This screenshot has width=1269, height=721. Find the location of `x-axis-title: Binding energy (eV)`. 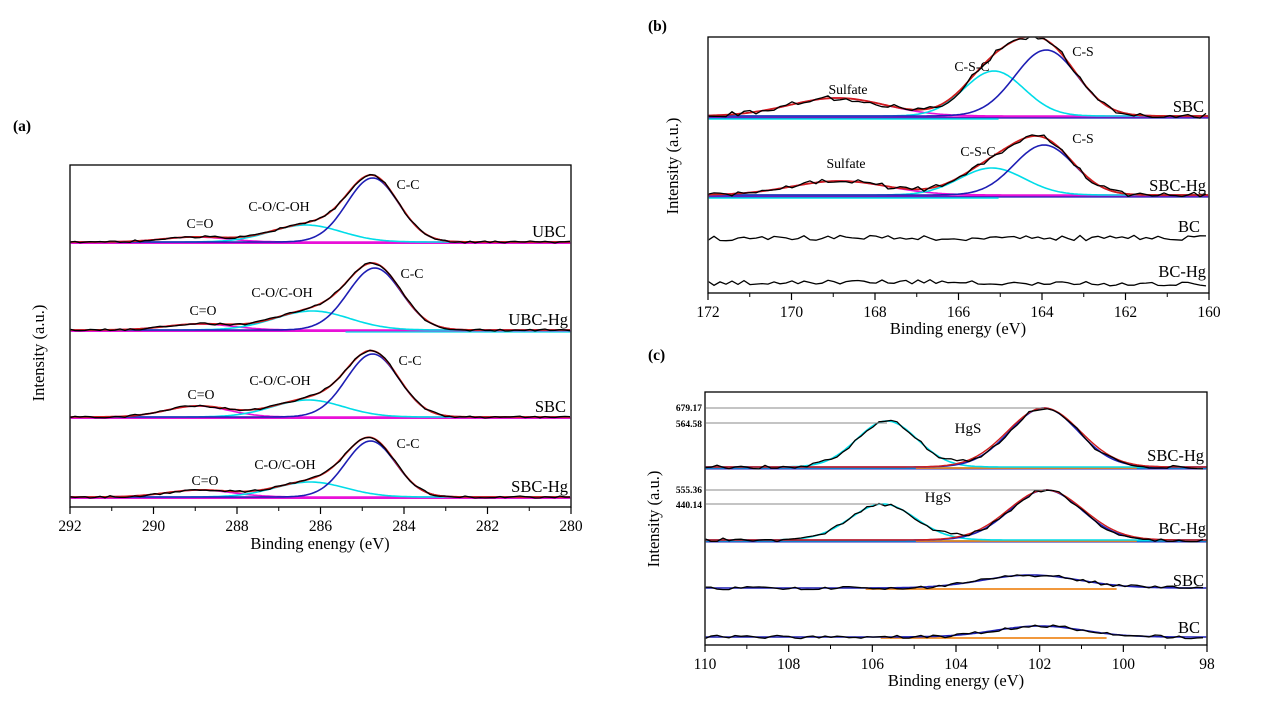

x-axis-title: Binding energy (eV) is located at coordinates (956, 680).